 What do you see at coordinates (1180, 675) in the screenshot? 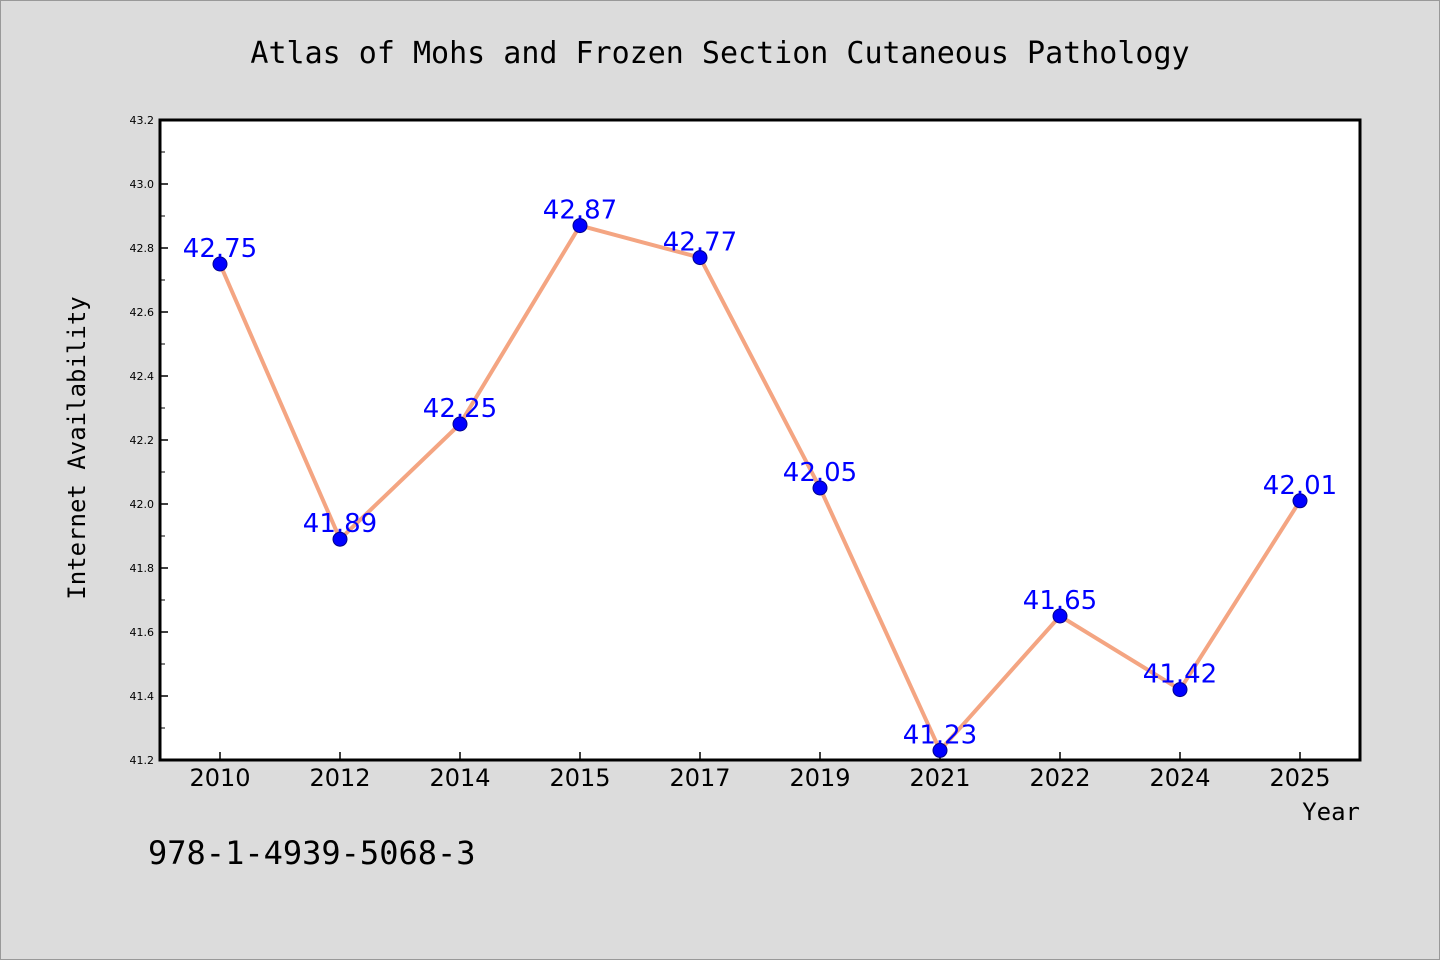
I see `data-label: 41.42` at bounding box center [1180, 675].